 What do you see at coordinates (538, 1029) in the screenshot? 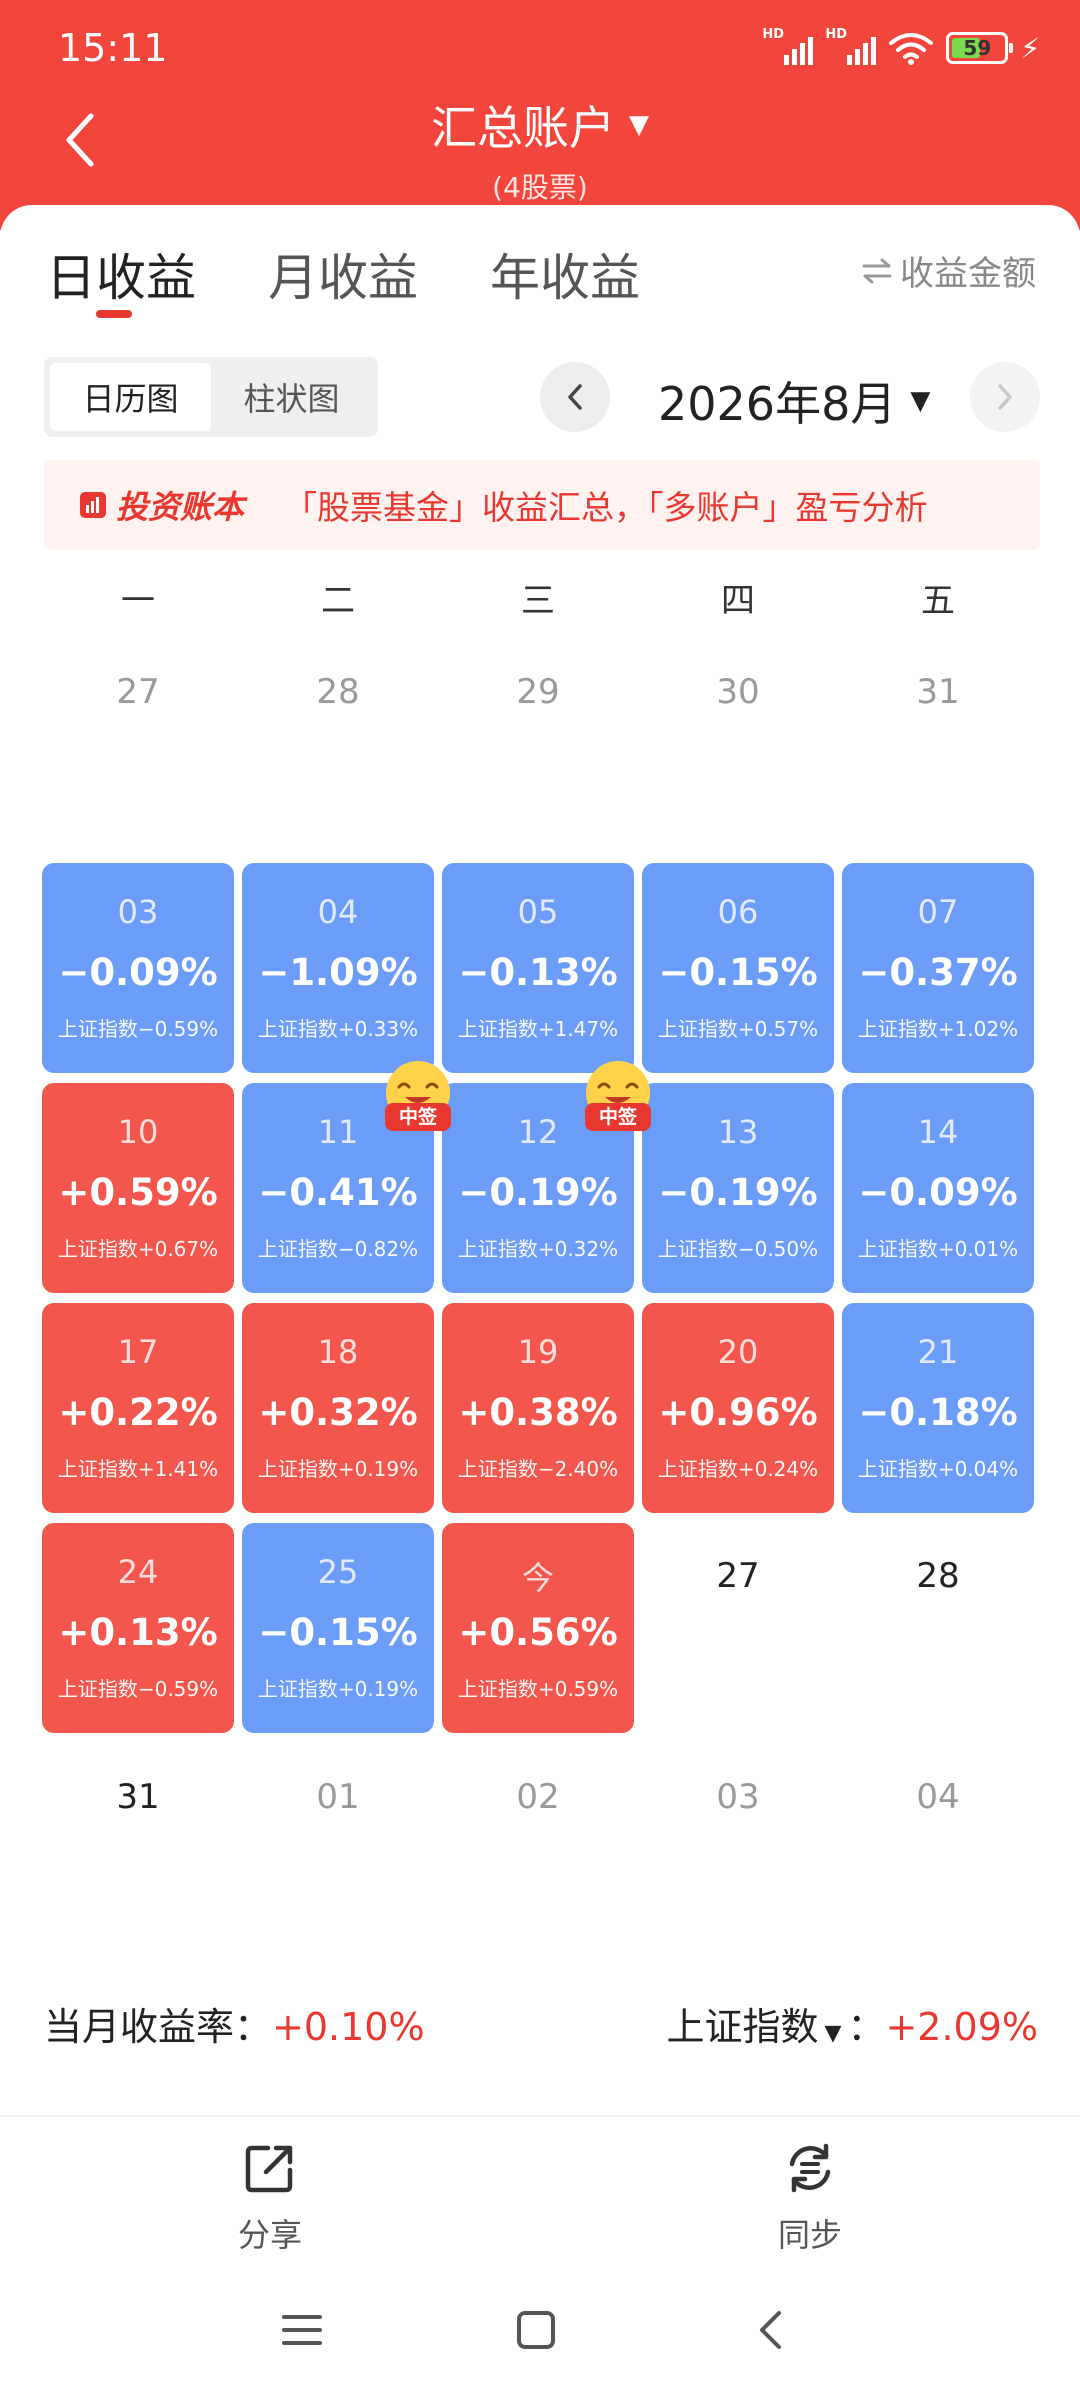
I see `day-index-change: 上证指数+1.47%` at bounding box center [538, 1029].